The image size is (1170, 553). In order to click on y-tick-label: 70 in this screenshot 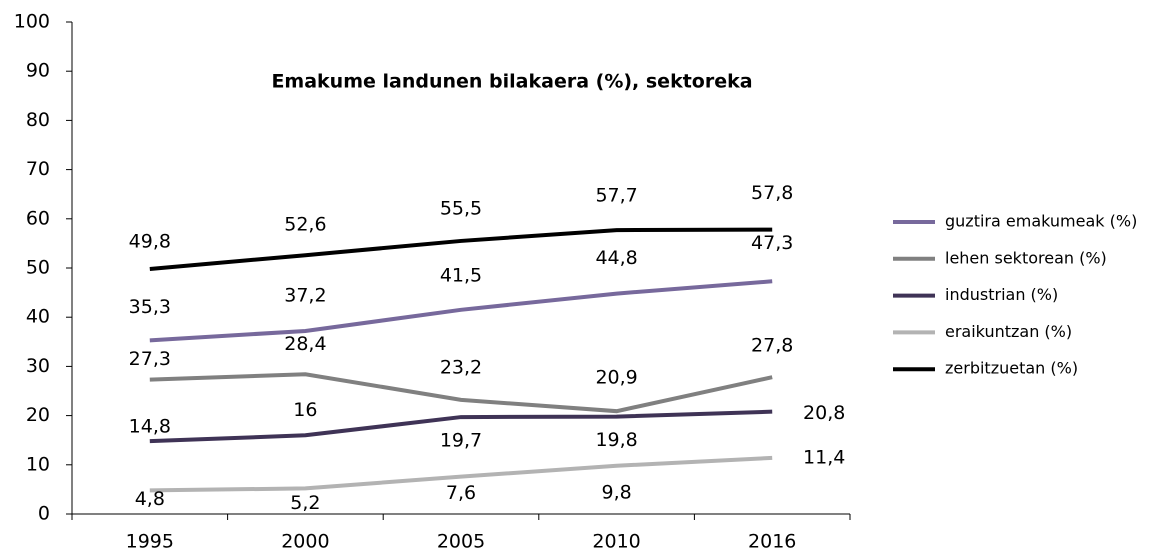, I will do `click(38, 169)`.